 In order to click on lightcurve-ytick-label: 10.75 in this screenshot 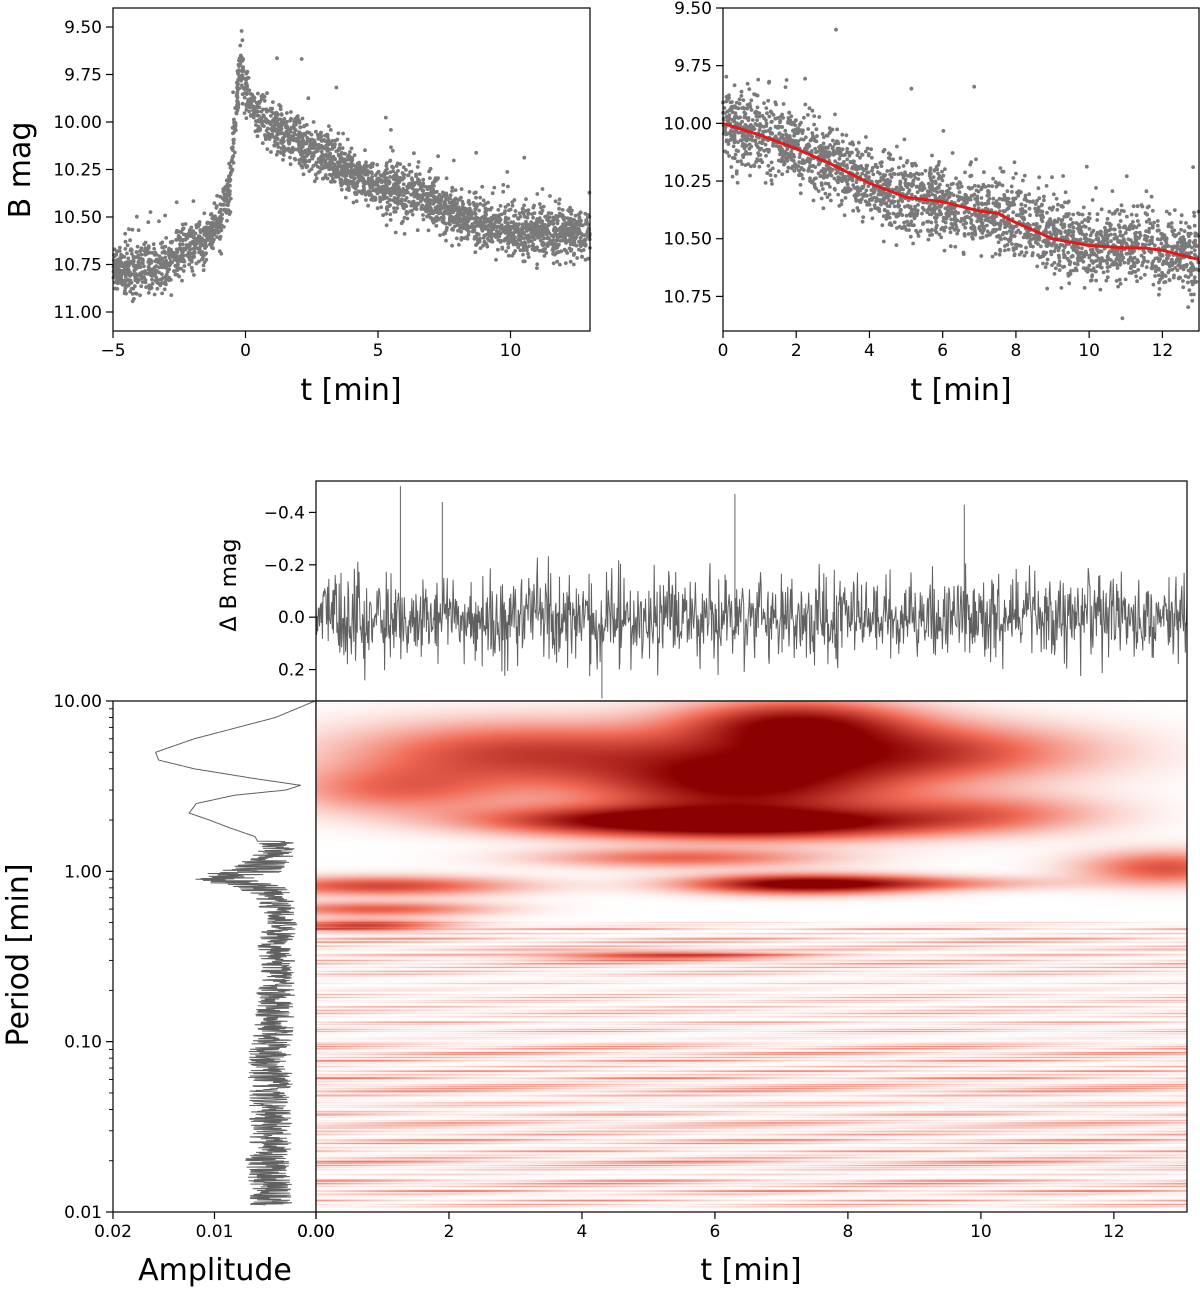, I will do `click(77, 266)`.